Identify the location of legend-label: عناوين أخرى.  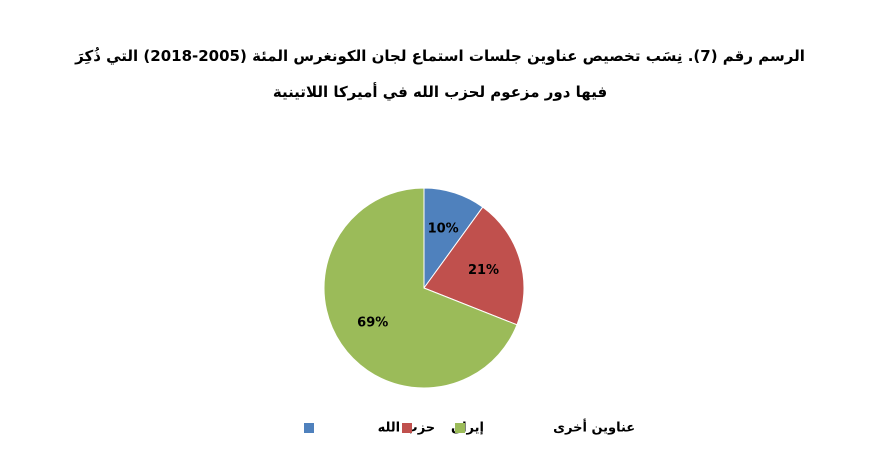
(594, 427).